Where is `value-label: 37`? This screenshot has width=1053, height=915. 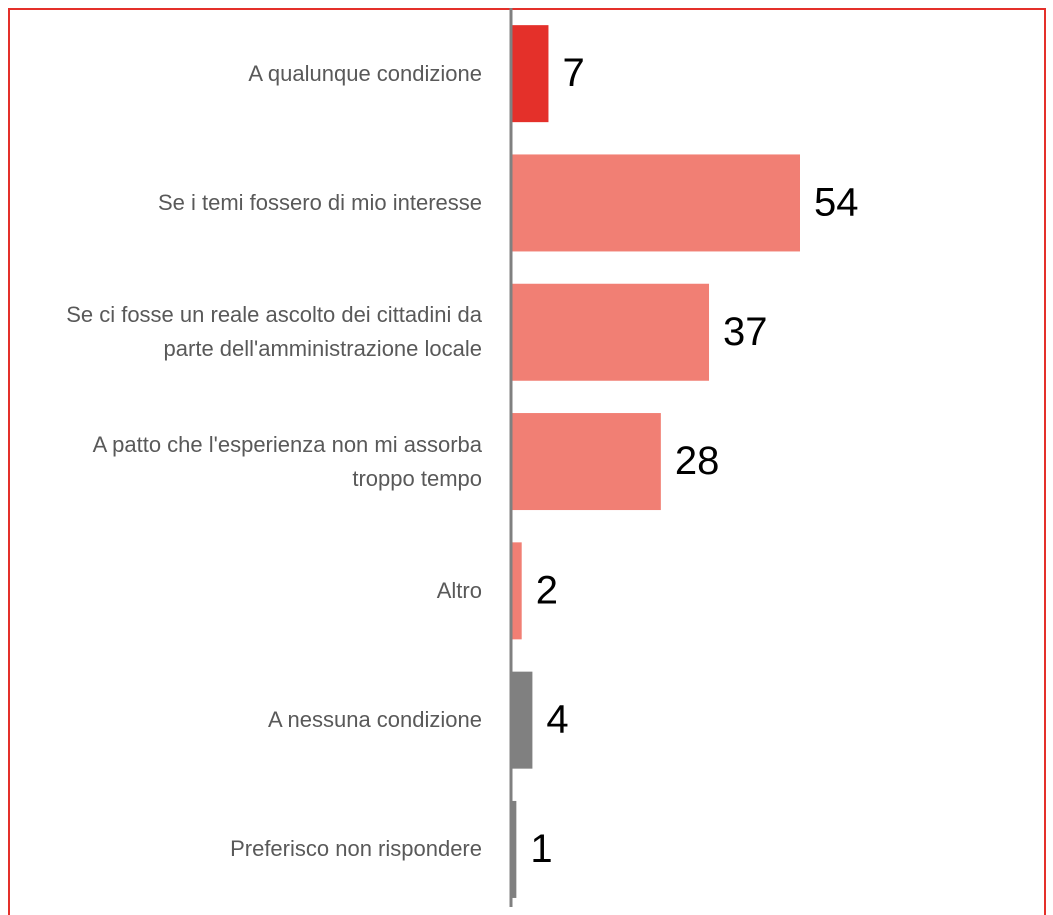 value-label: 37 is located at coordinates (745, 332).